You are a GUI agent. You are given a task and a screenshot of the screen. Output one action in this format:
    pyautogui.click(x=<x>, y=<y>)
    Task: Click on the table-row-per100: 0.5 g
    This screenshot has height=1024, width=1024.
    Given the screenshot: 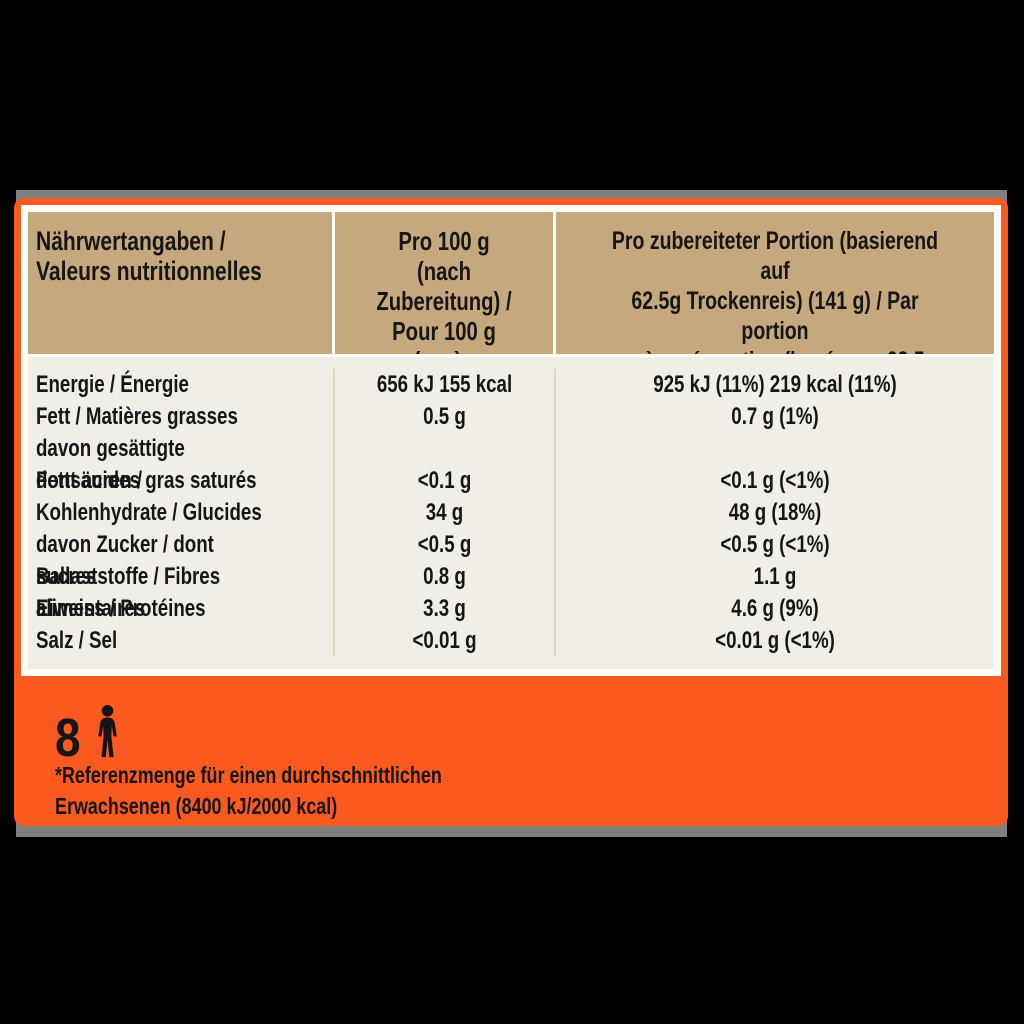 What is the action you would take?
    pyautogui.click(x=445, y=417)
    